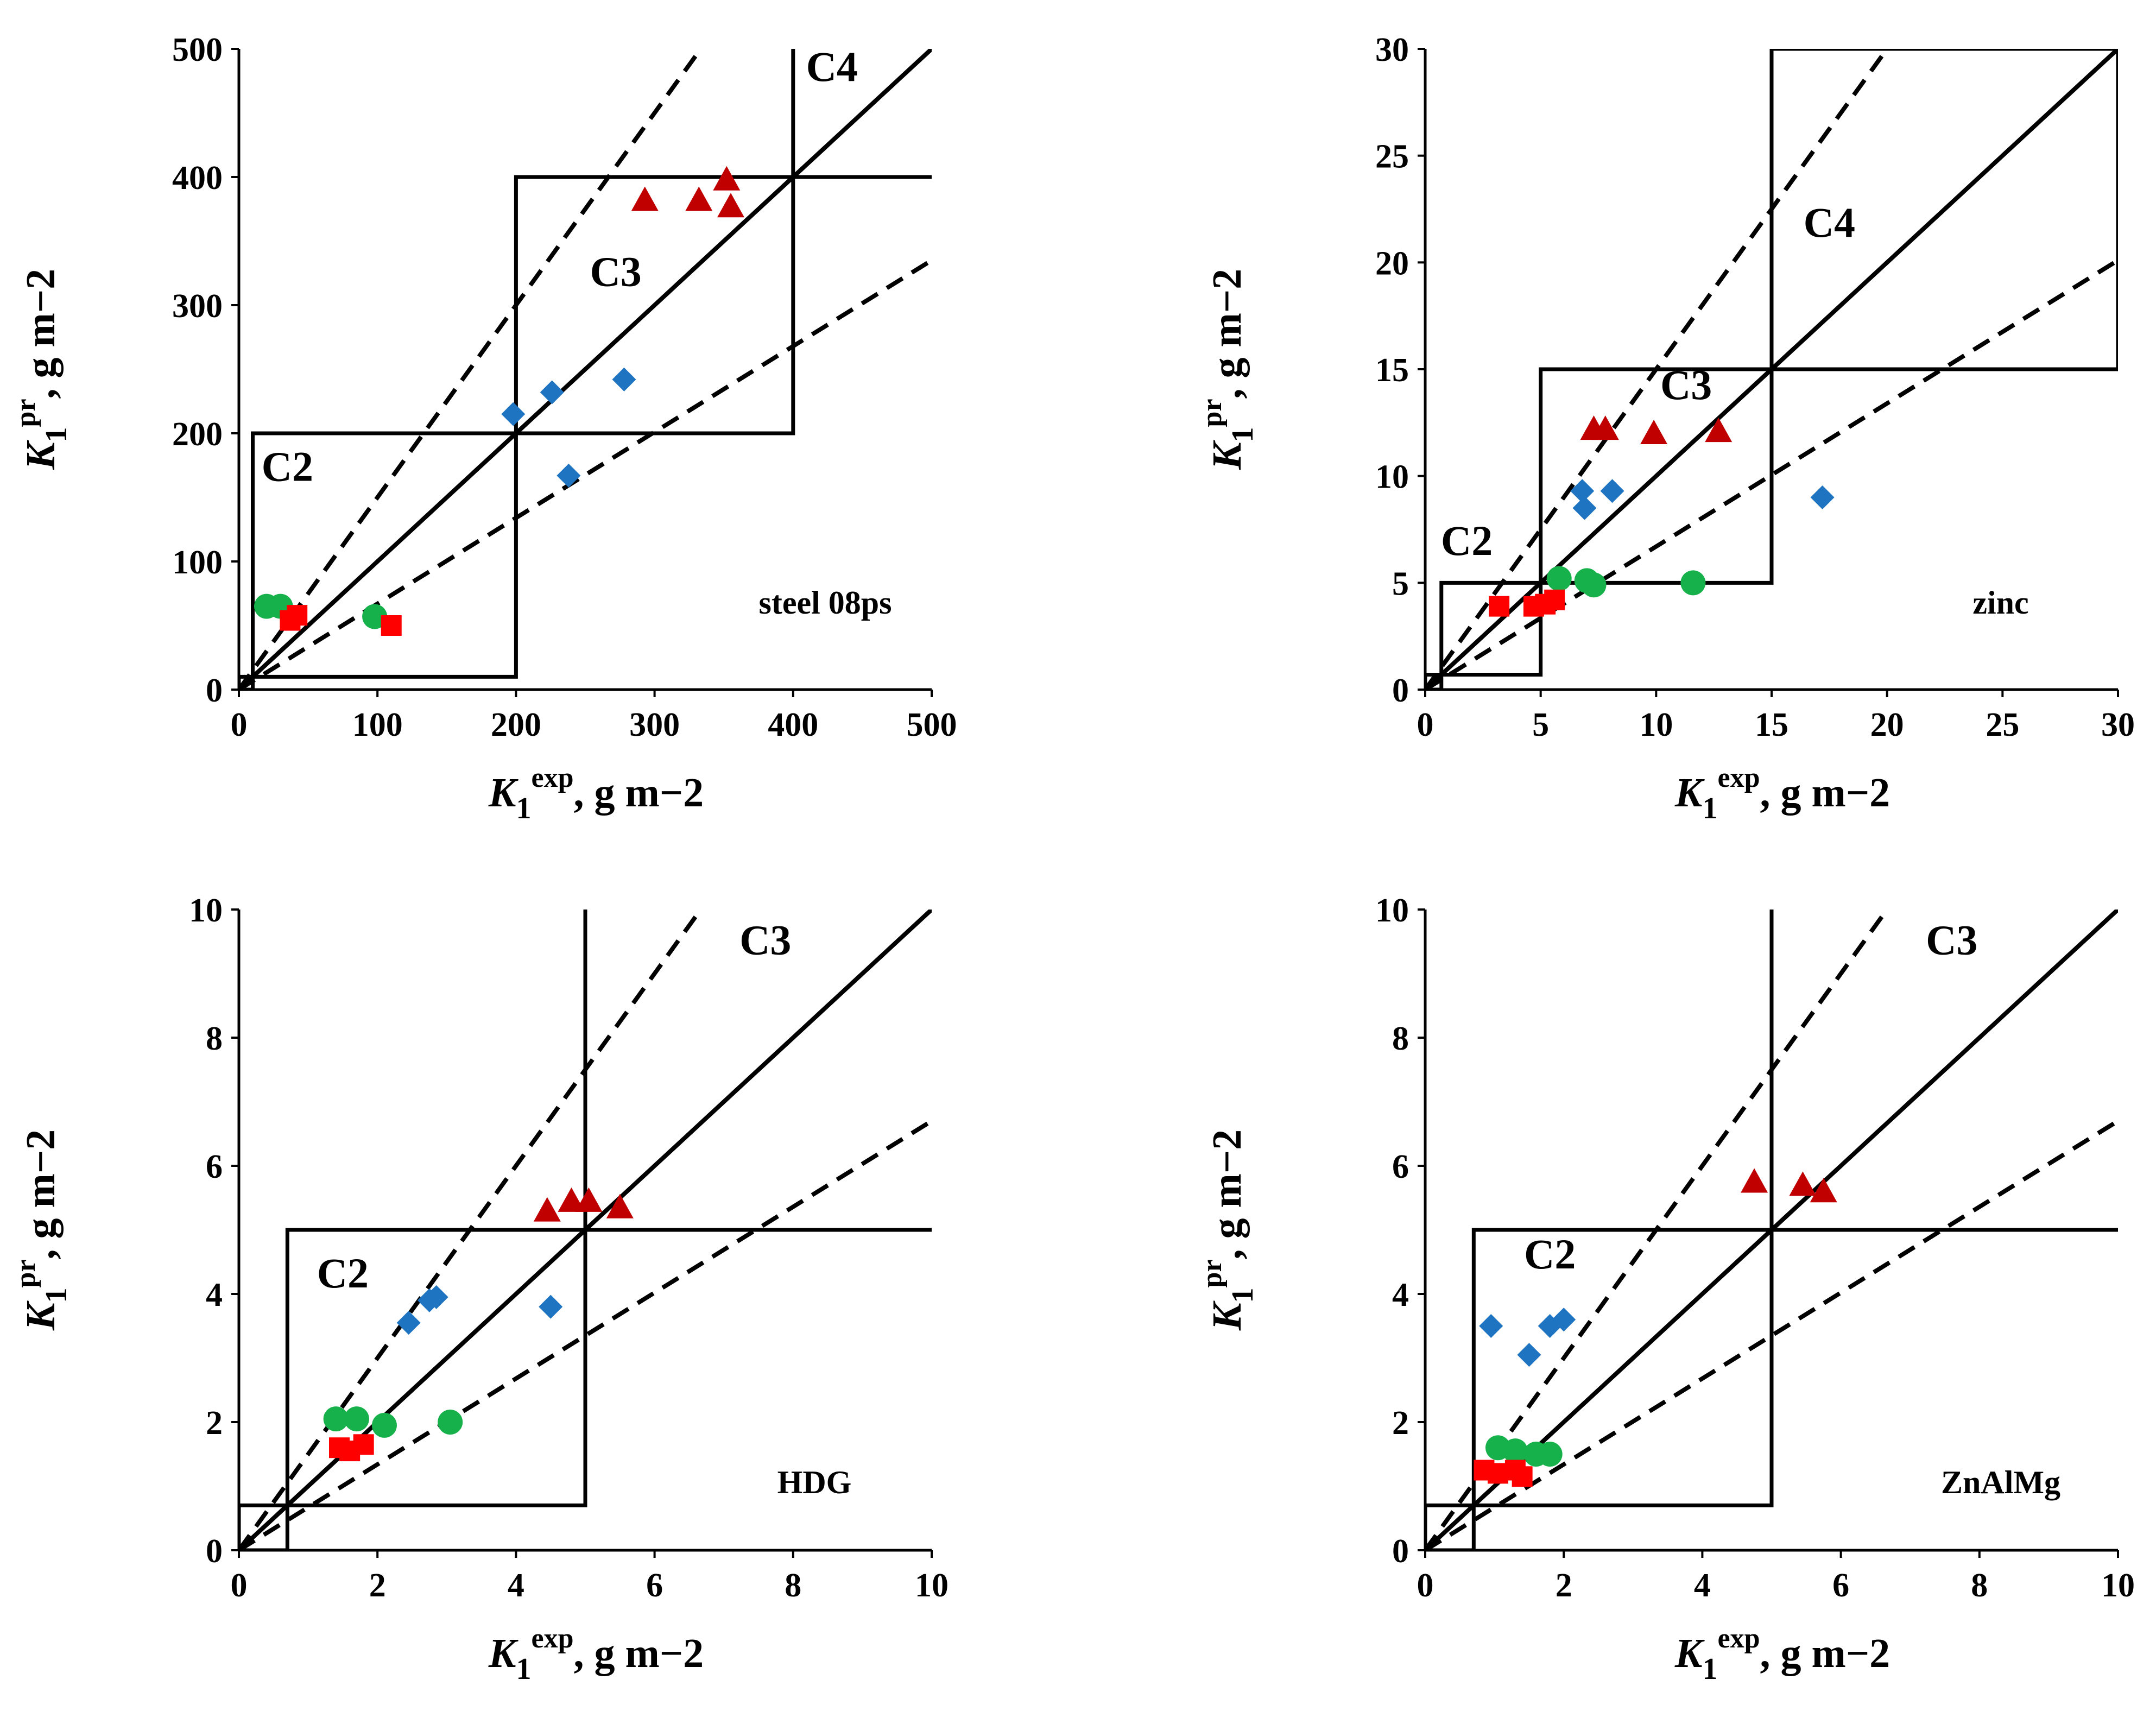 This screenshot has height=1724, width=2156. What do you see at coordinates (1392, 156) in the screenshot?
I see `y-tick-label: 25` at bounding box center [1392, 156].